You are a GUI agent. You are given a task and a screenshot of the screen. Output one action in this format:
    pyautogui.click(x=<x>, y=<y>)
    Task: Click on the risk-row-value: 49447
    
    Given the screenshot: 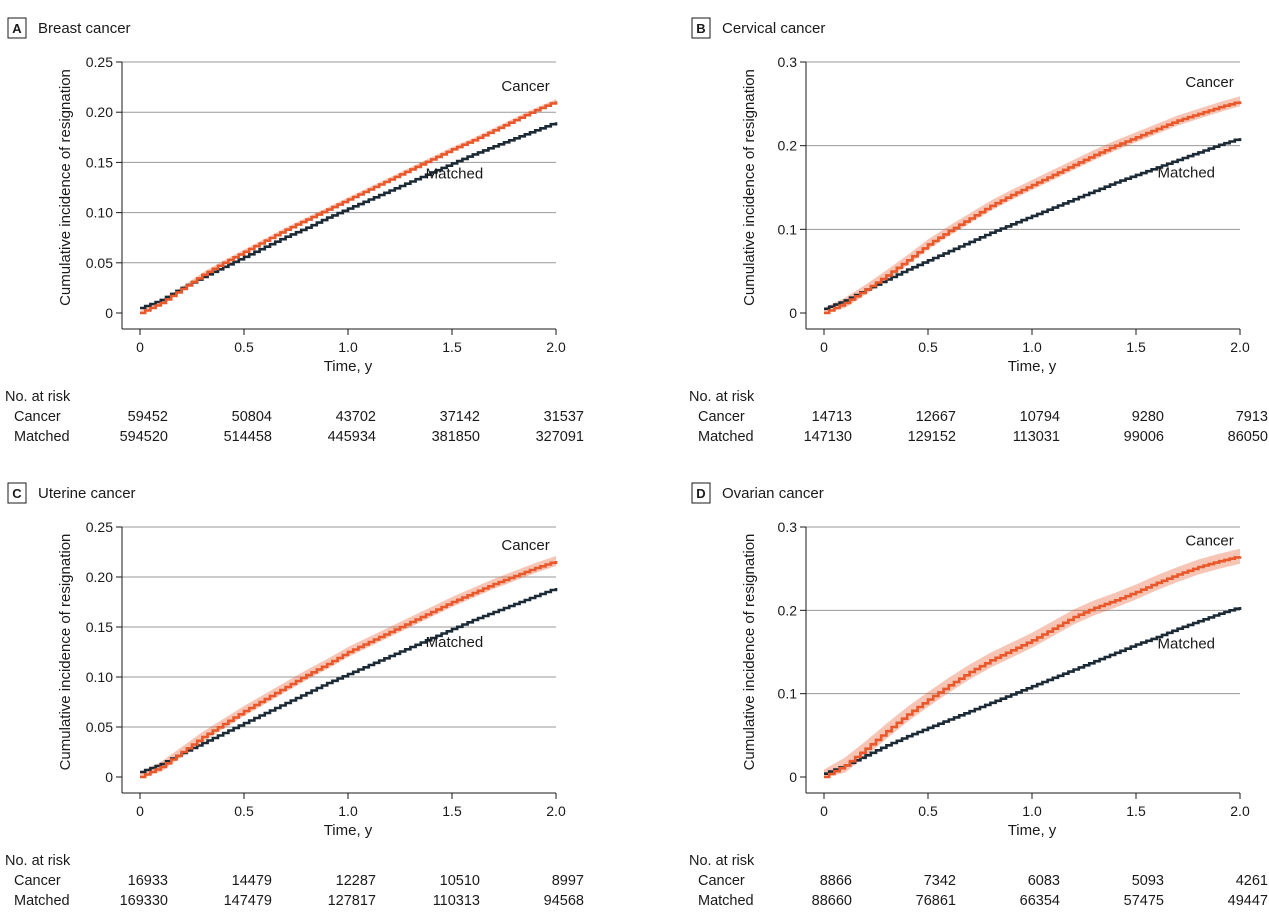 What is the action you would take?
    pyautogui.click(x=1248, y=901)
    